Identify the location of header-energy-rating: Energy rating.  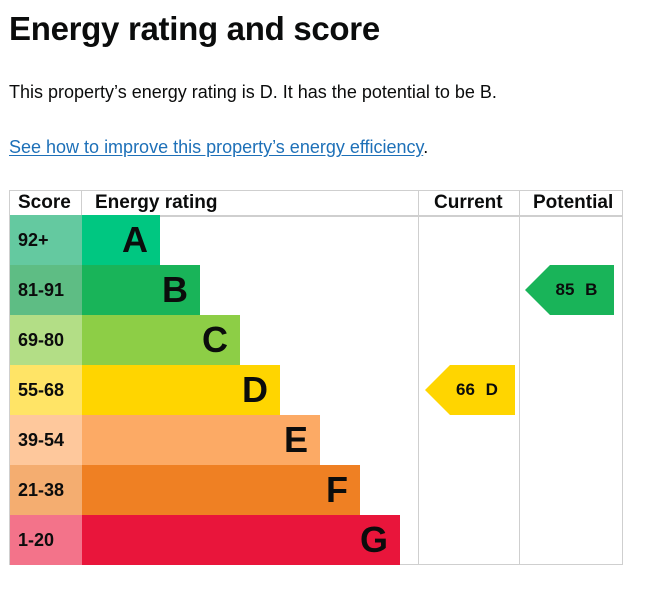
(156, 202).